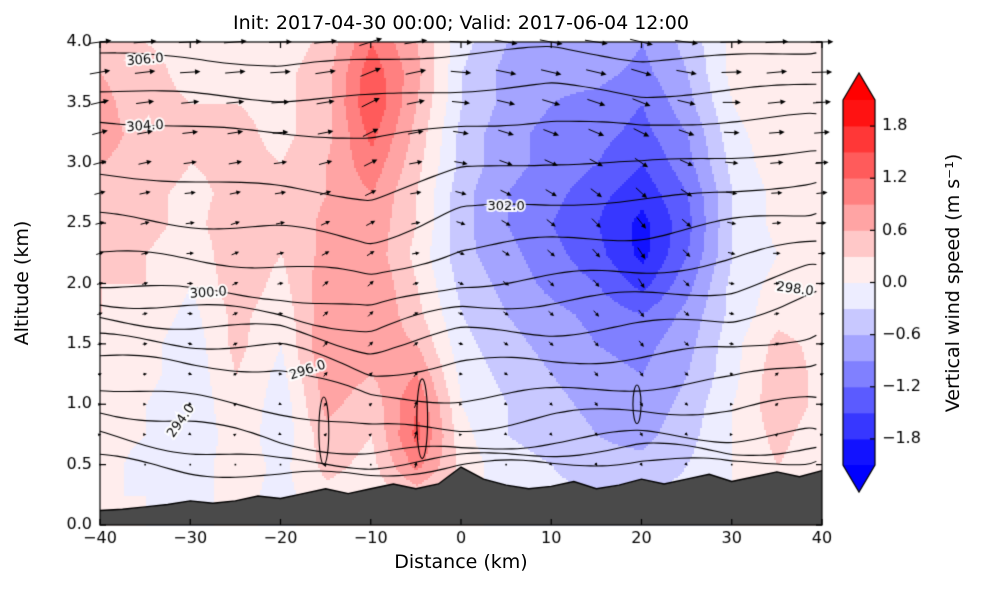  I want to click on y-axis-label: Altitude (km), so click(22, 283).